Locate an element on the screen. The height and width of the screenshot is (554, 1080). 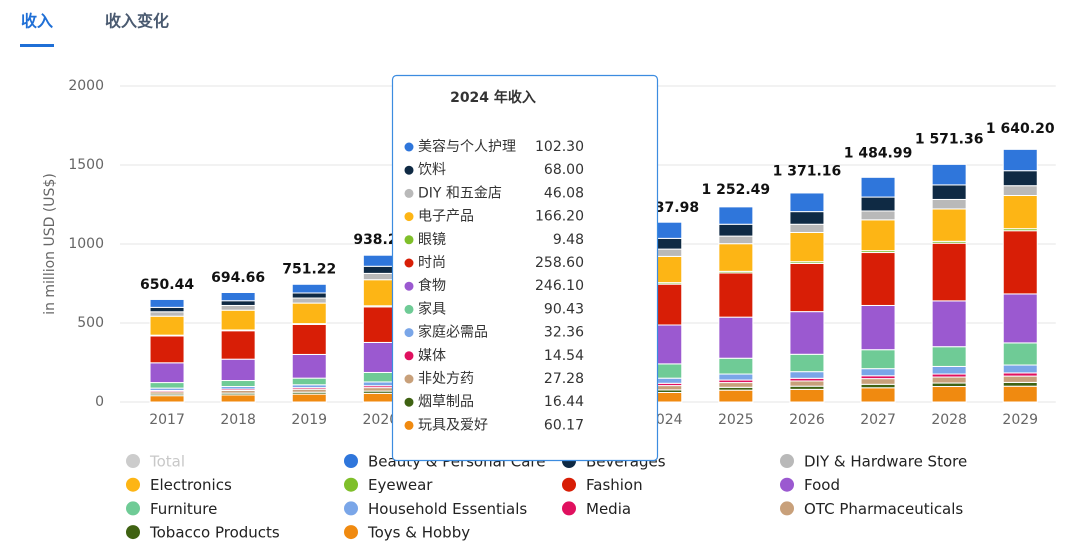
tooltip-name: 食物 is located at coordinates (432, 285).